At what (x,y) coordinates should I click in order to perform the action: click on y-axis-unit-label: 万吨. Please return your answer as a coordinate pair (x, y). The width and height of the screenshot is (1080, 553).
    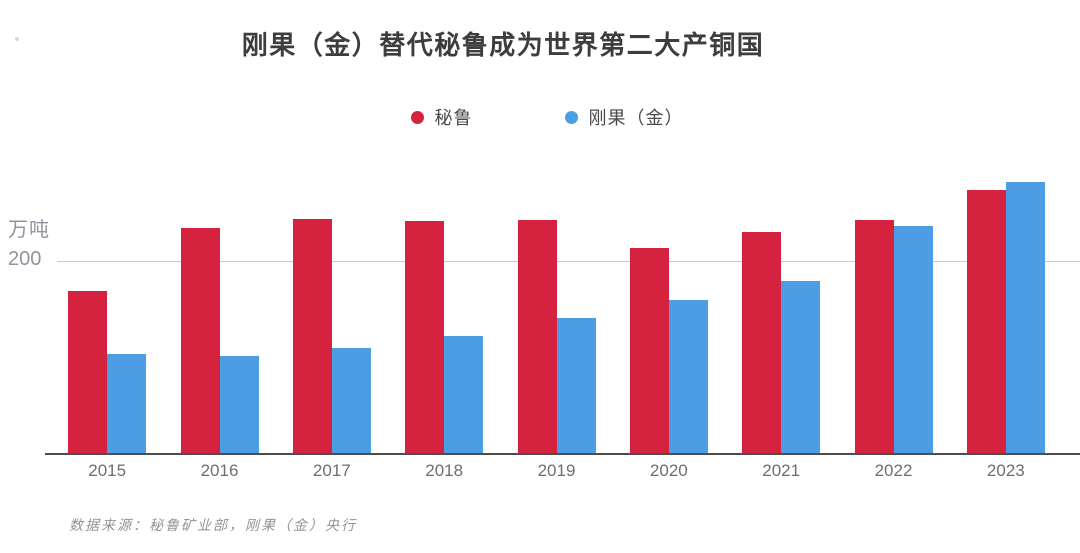
    Looking at the image, I should click on (29, 230).